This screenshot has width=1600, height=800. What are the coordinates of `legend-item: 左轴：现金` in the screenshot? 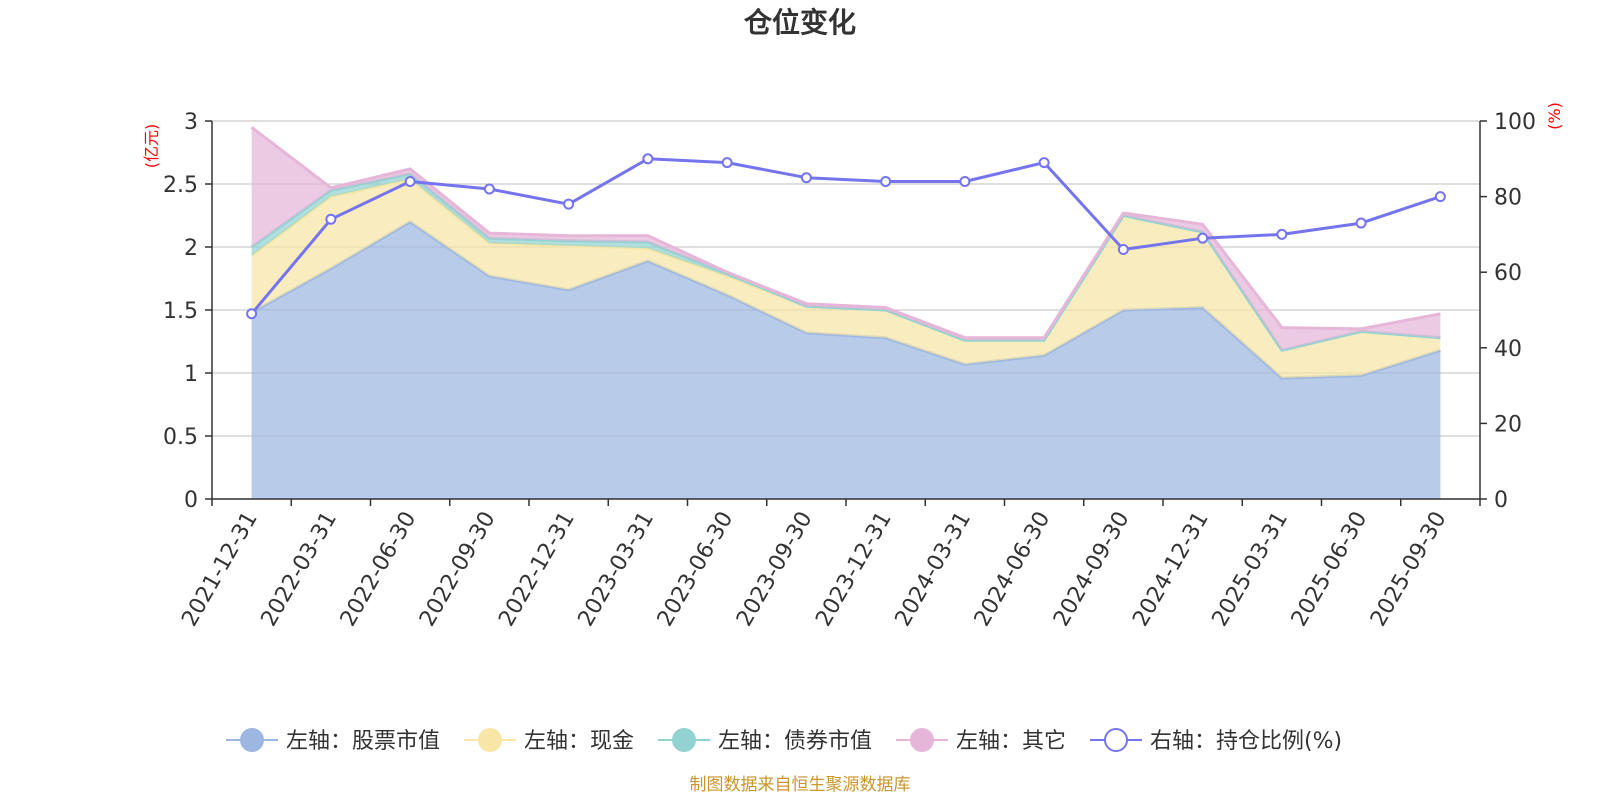 It's located at (549, 741).